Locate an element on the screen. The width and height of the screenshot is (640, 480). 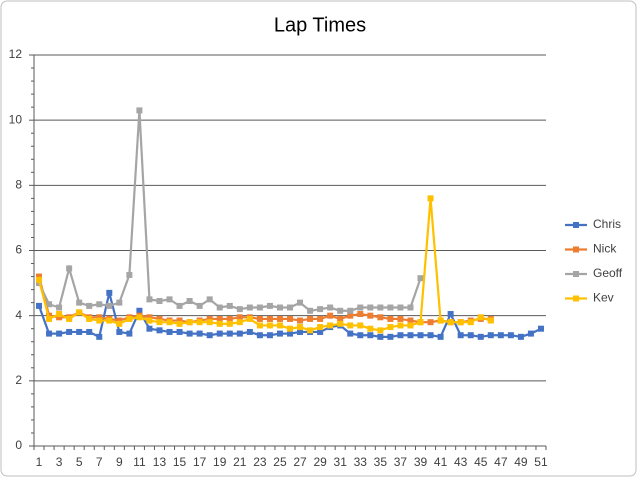
x-tick-label: 9 is located at coordinates (119, 462).